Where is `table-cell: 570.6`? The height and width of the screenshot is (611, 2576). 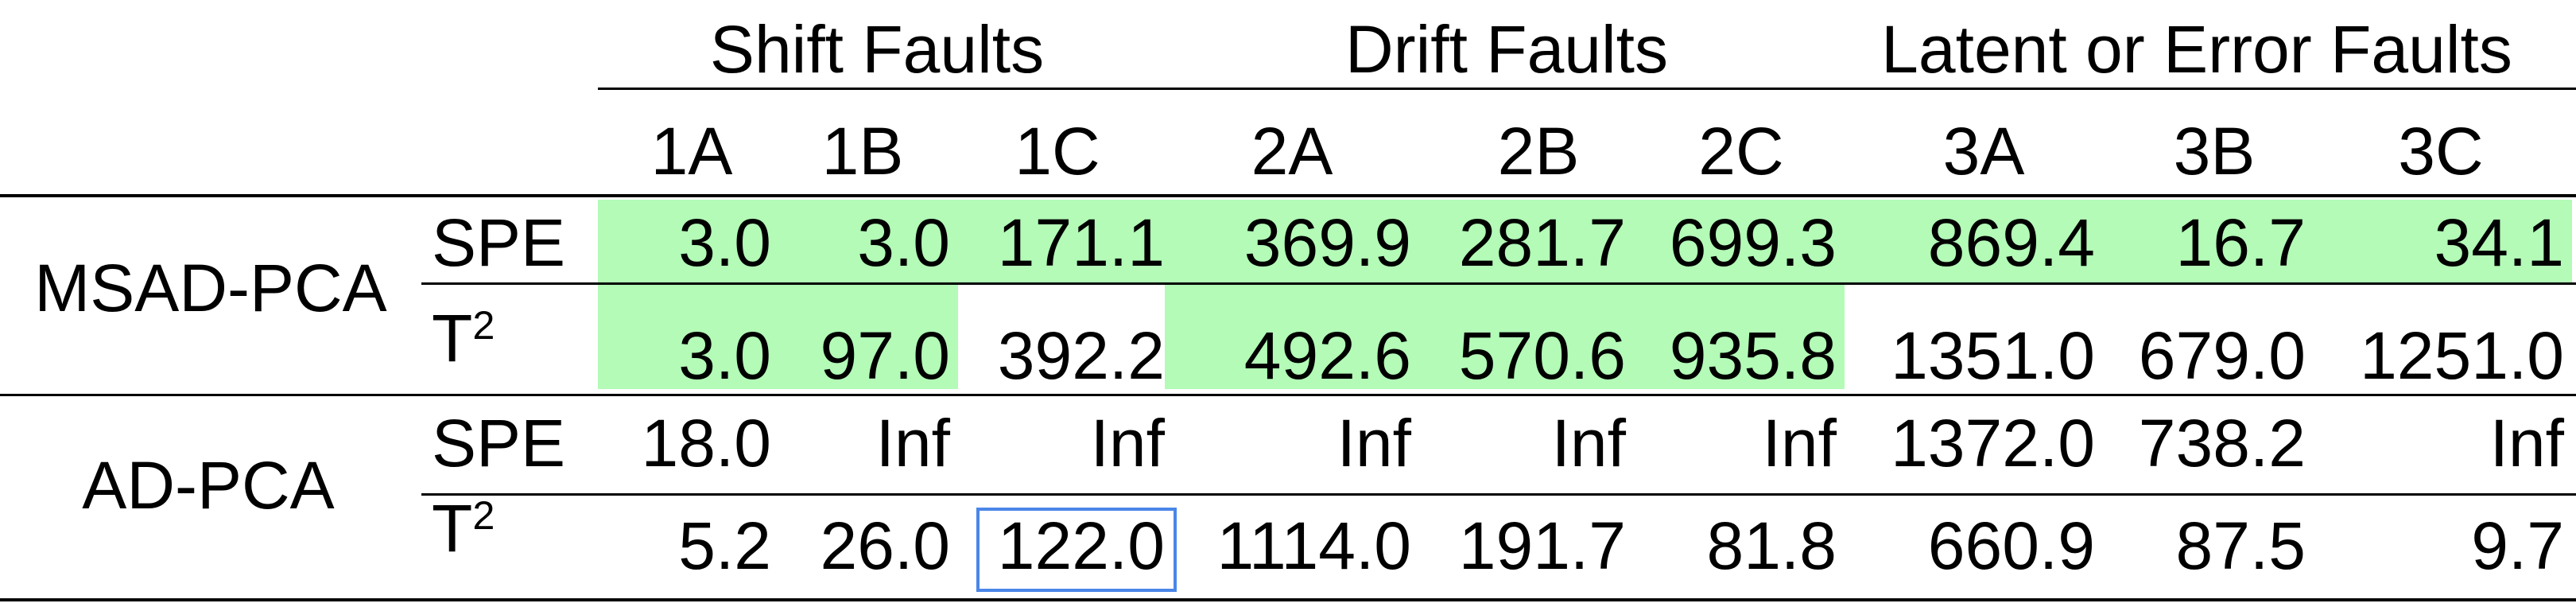
table-cell: 570.6 is located at coordinates (1542, 355).